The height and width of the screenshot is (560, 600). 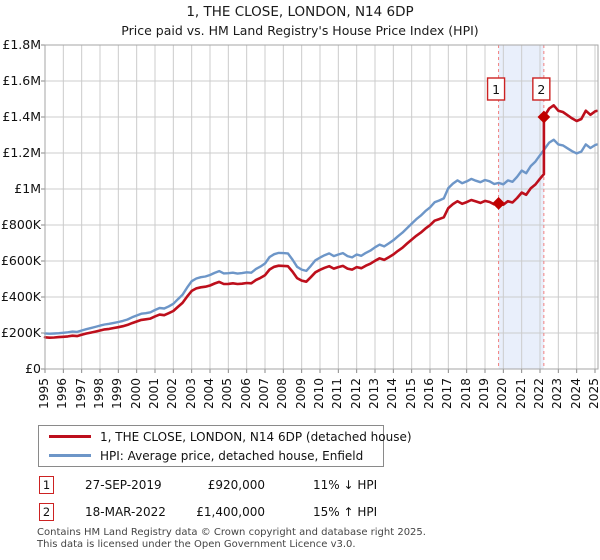 I want to click on y-axis-label: £800K, so click(x=20, y=224).